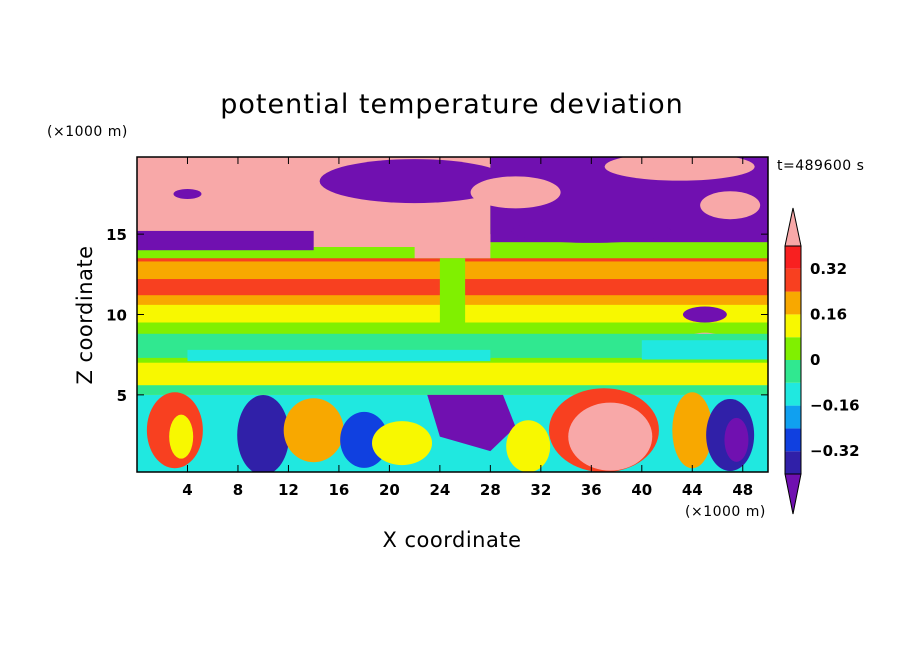 The width and height of the screenshot is (904, 654). I want to click on x-tick-label: 12, so click(288, 490).